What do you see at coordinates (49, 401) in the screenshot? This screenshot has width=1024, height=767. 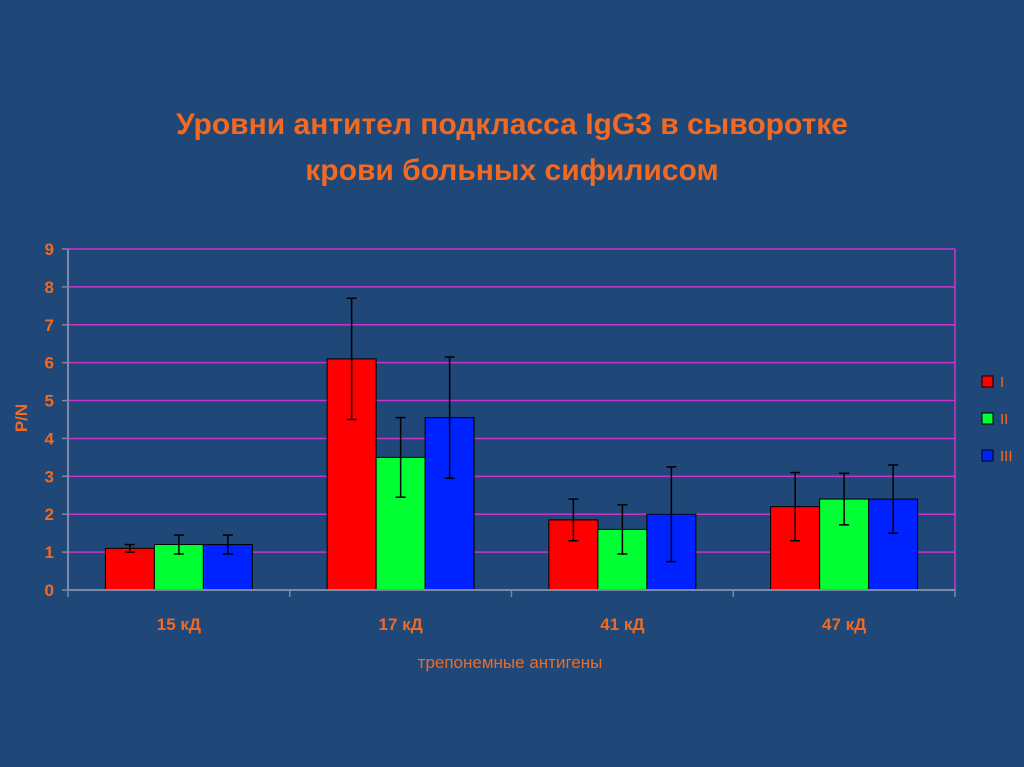 I see `y-tick-label-5: 5` at bounding box center [49, 401].